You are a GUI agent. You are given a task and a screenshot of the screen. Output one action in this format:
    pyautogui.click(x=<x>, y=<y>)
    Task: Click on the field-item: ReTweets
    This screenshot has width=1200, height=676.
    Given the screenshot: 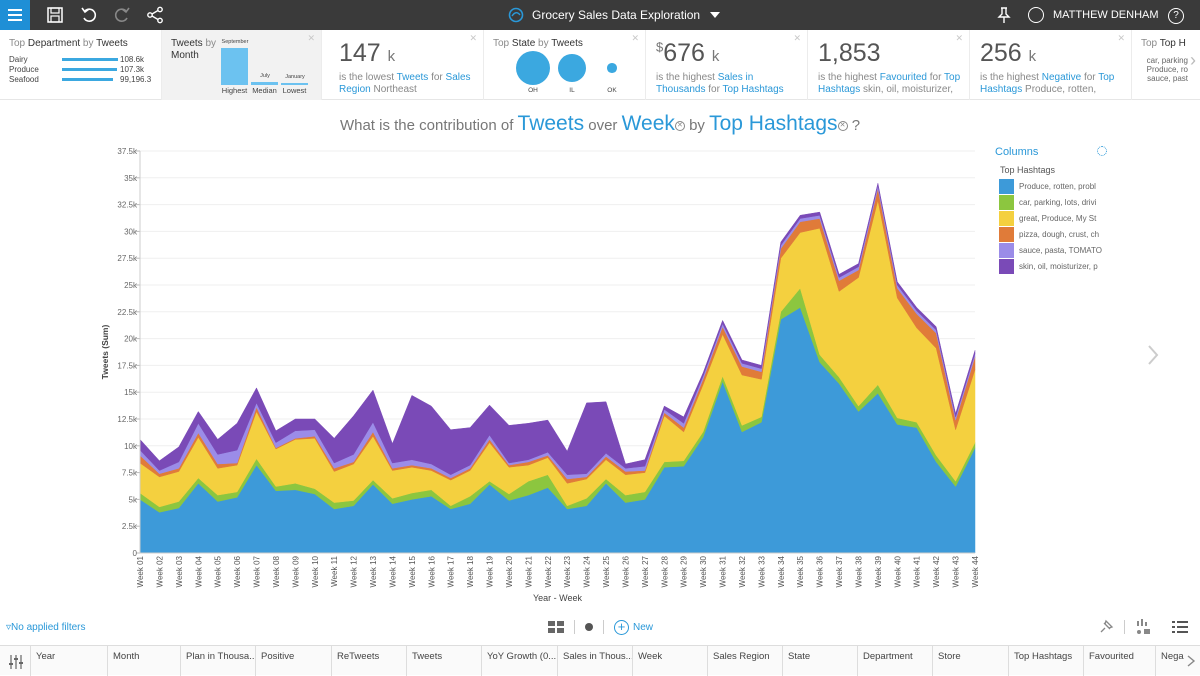 What is the action you would take?
    pyautogui.click(x=368, y=661)
    